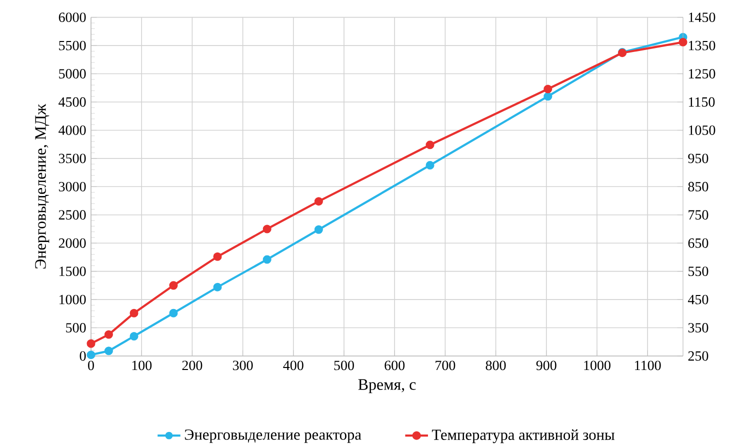 This screenshot has height=448, width=741. What do you see at coordinates (702, 45) in the screenshot?
I see `y2-tick-label: 1350` at bounding box center [702, 45].